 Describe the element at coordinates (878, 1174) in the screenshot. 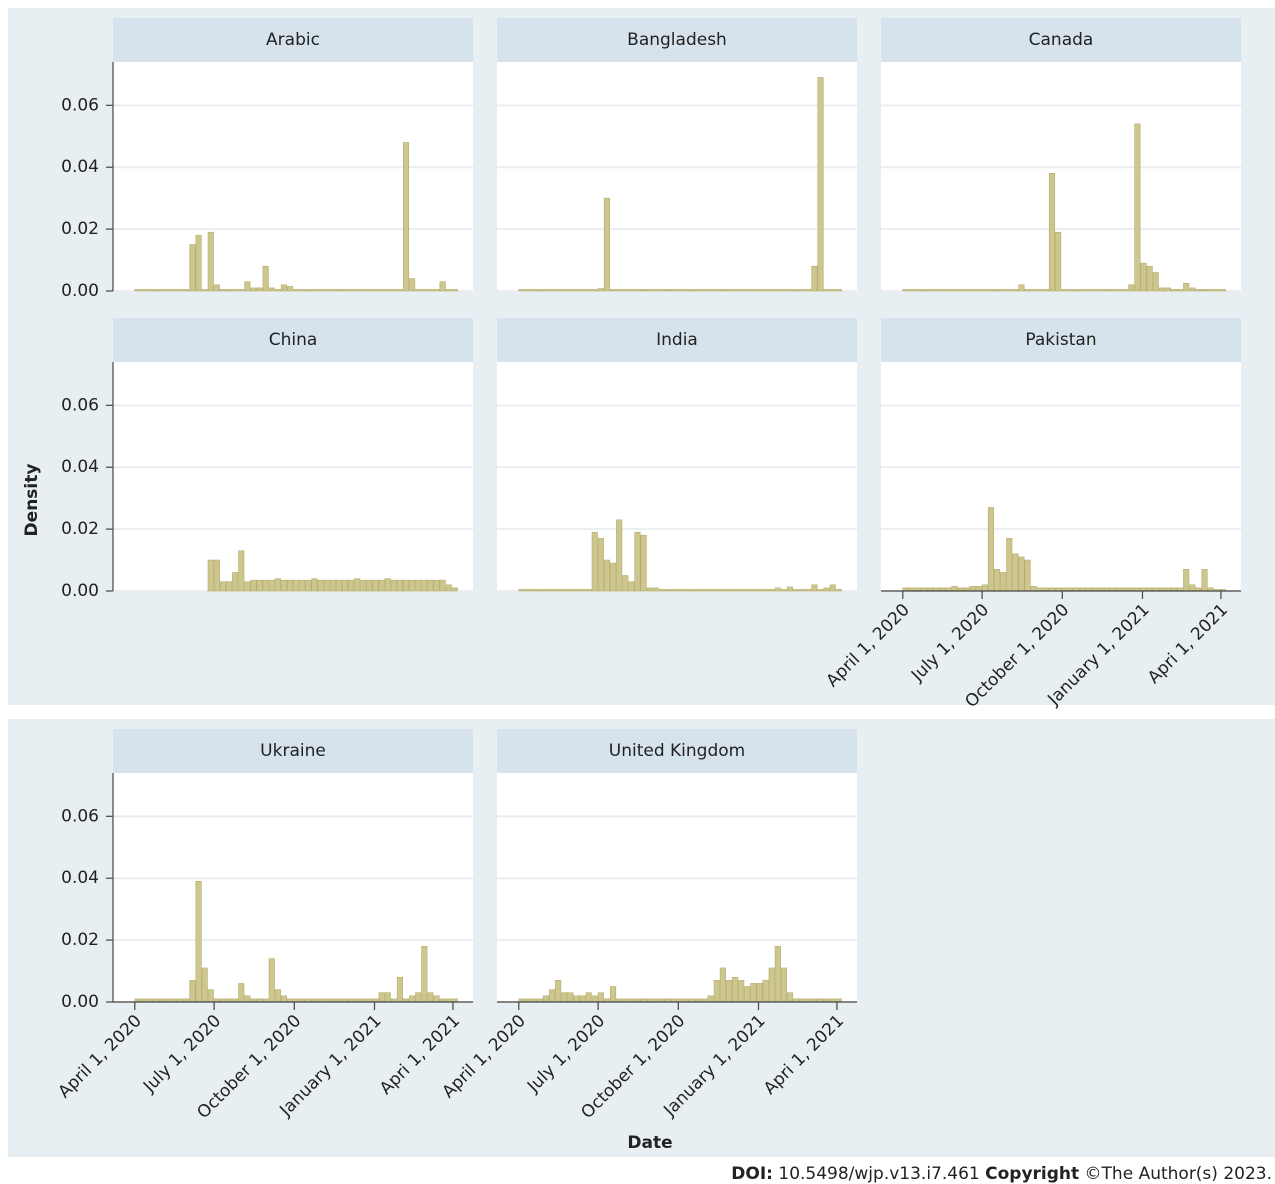

I see `doi: 10.5498/wjp.v13.i7.461` at that location.